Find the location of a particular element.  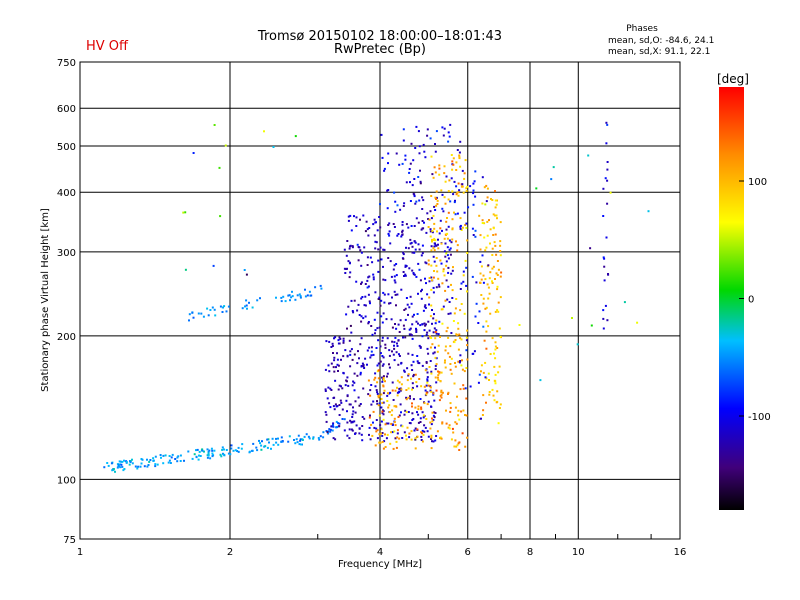

hv-status: HV Off is located at coordinates (107, 46).